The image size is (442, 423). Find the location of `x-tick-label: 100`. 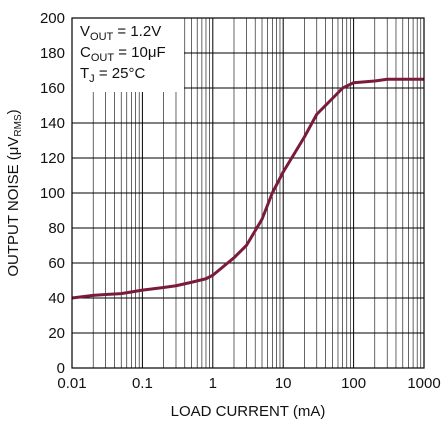

x-tick-label: 100 is located at coordinates (353, 383).